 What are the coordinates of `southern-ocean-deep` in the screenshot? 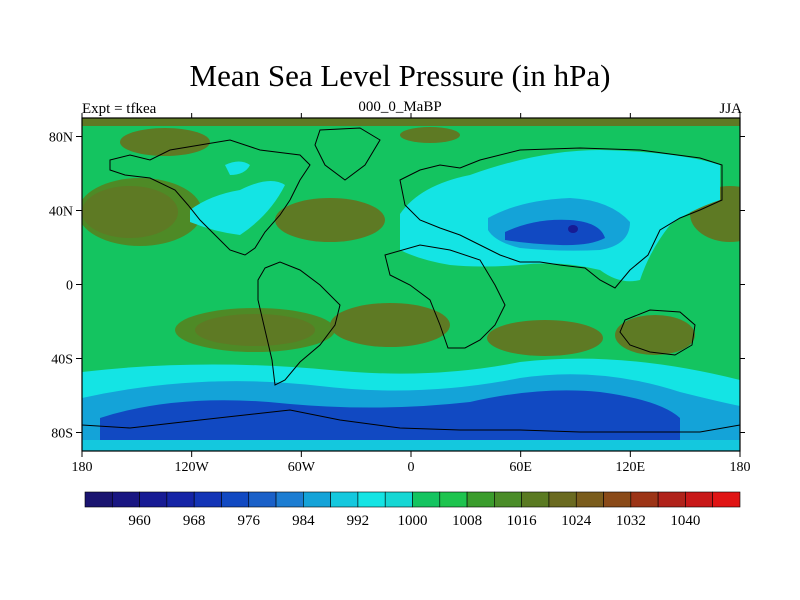 It's located at (390, 415).